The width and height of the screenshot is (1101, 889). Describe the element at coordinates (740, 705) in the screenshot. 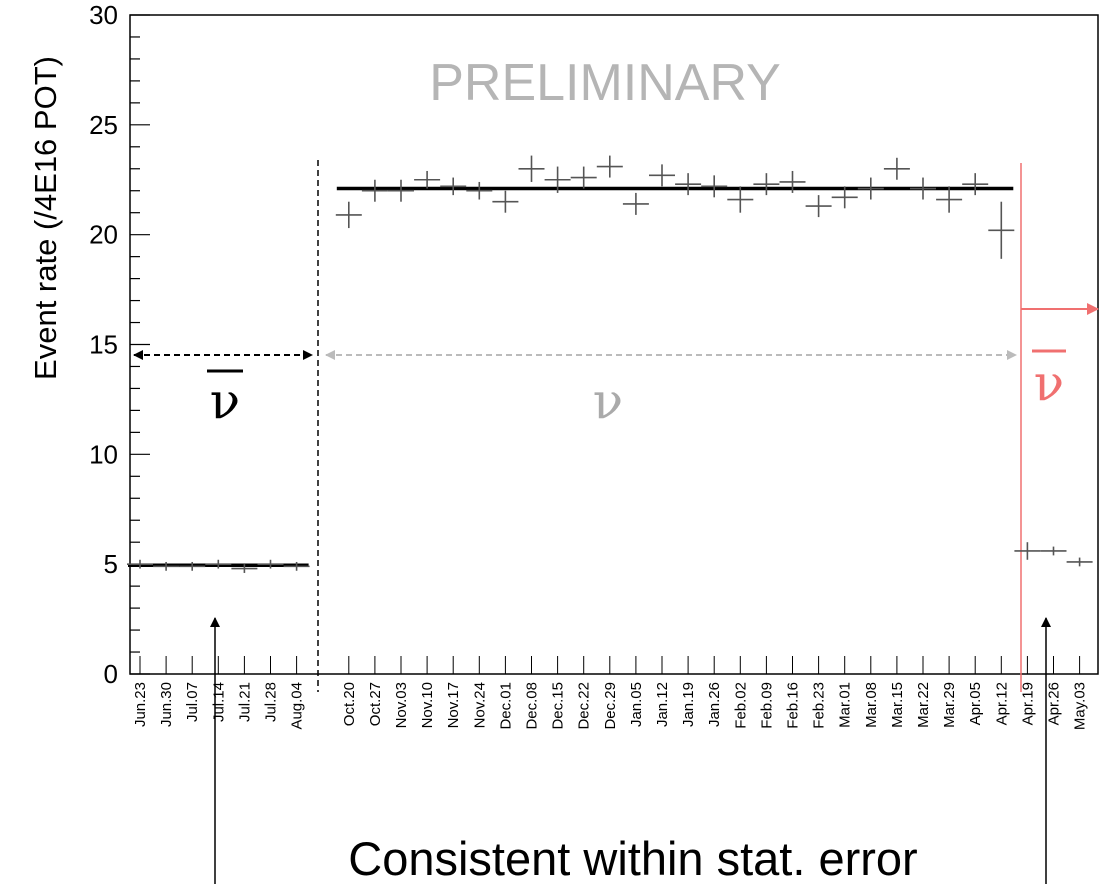

I see `x-tick-label: Feb.02` at that location.